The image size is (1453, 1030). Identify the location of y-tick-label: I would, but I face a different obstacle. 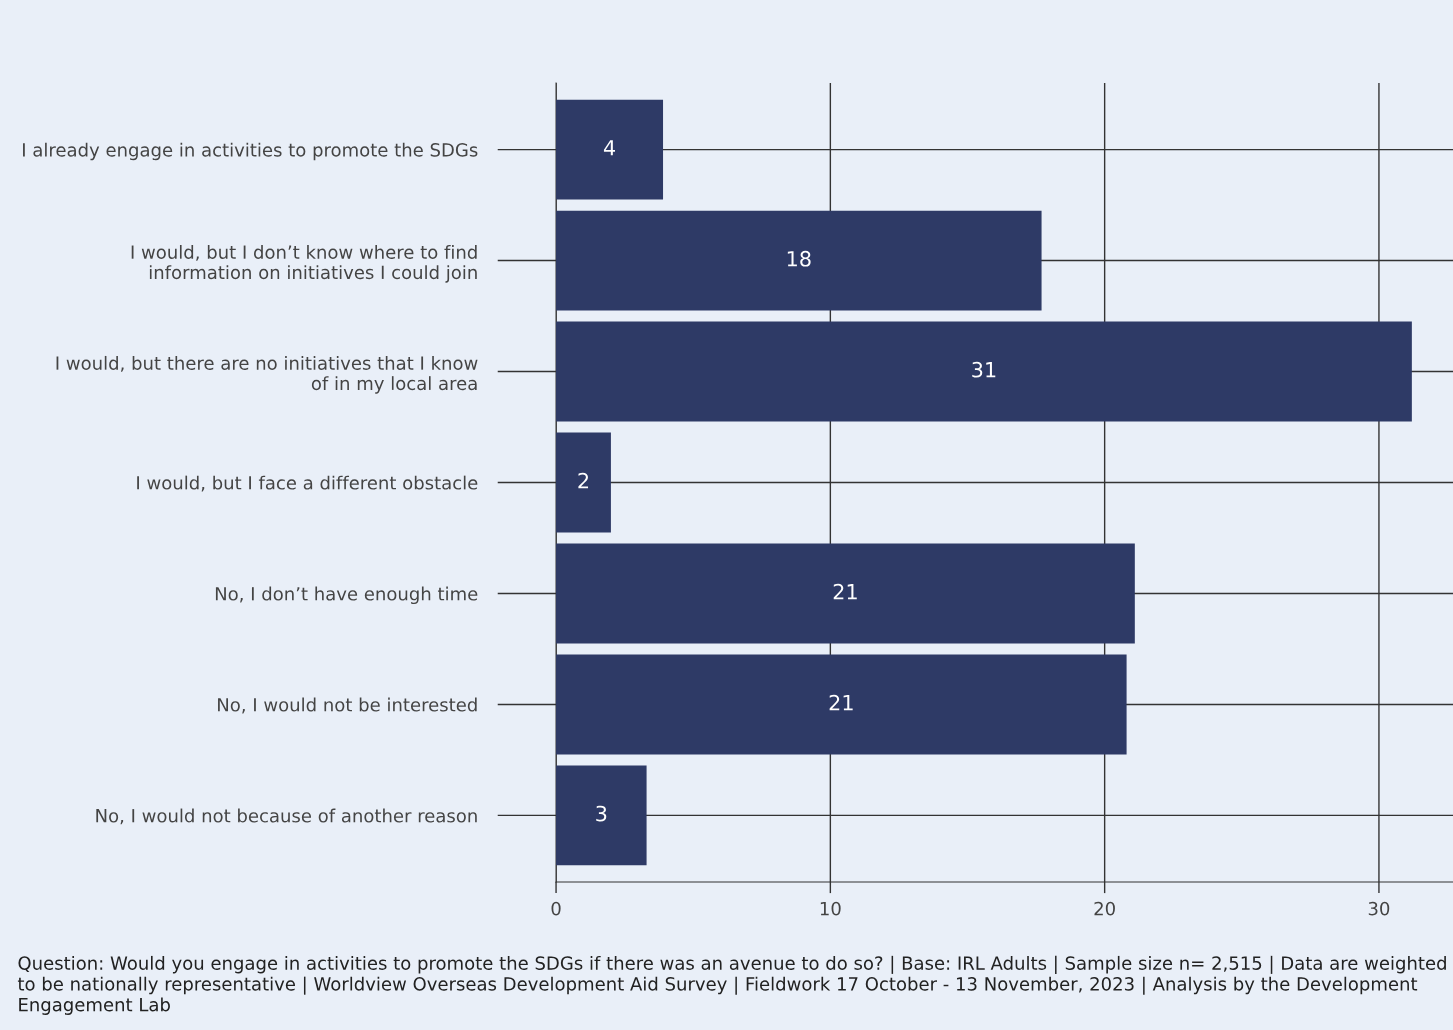
(307, 483).